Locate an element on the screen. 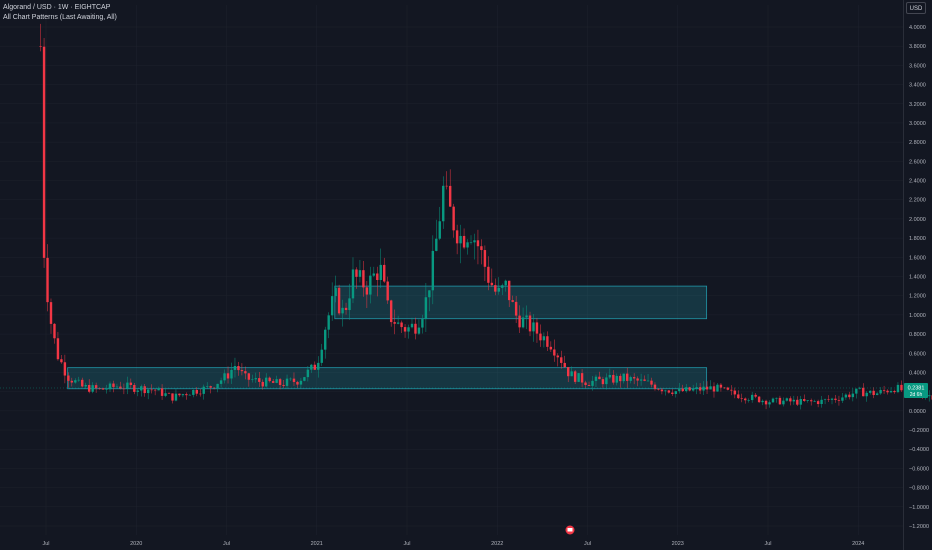 Image resolution: width=932 pixels, height=550 pixels. y-tick-label: 1.2000 is located at coordinates (917, 297).